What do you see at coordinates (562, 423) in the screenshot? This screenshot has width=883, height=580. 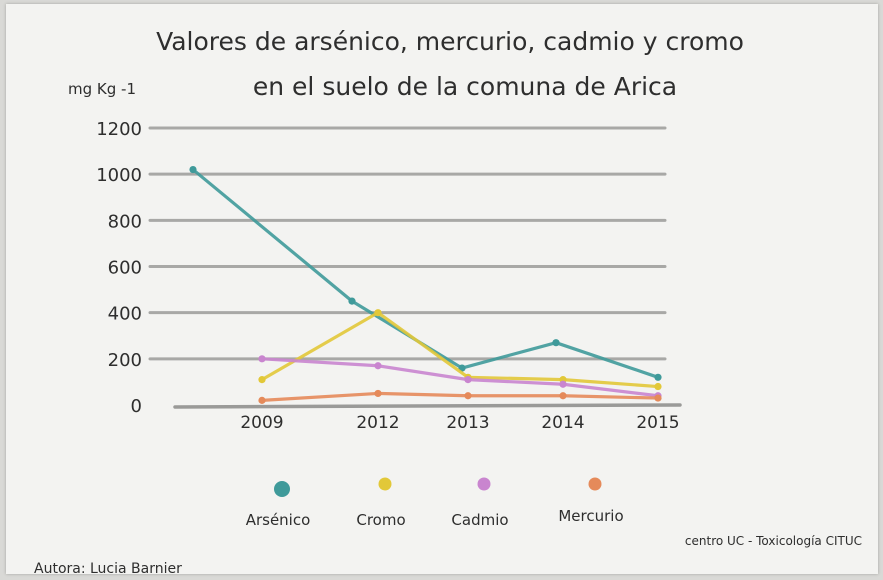 I see `x-tick-label: 2014` at bounding box center [562, 423].